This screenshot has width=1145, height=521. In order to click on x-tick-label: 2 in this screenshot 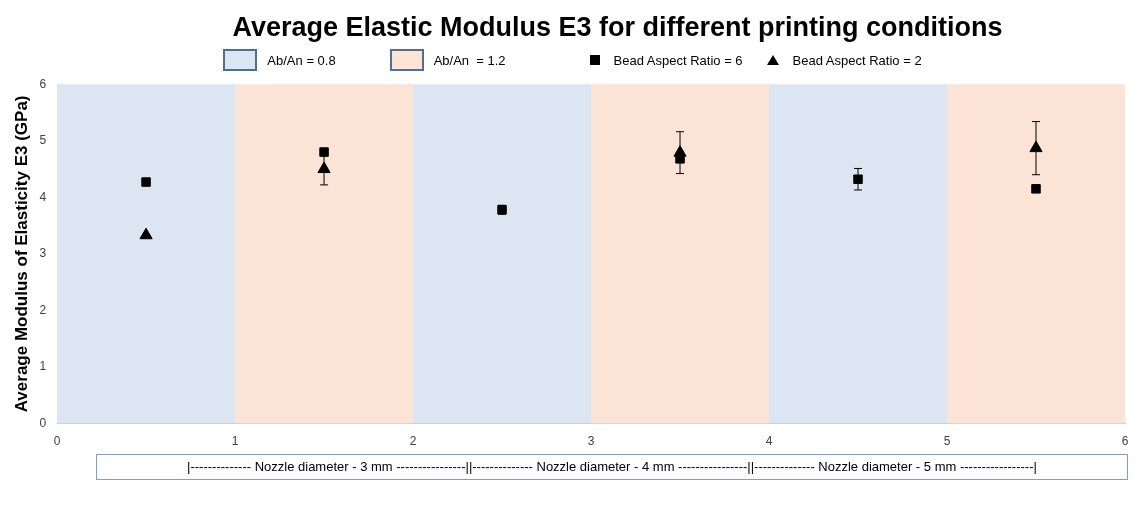, I will do `click(413, 441)`.